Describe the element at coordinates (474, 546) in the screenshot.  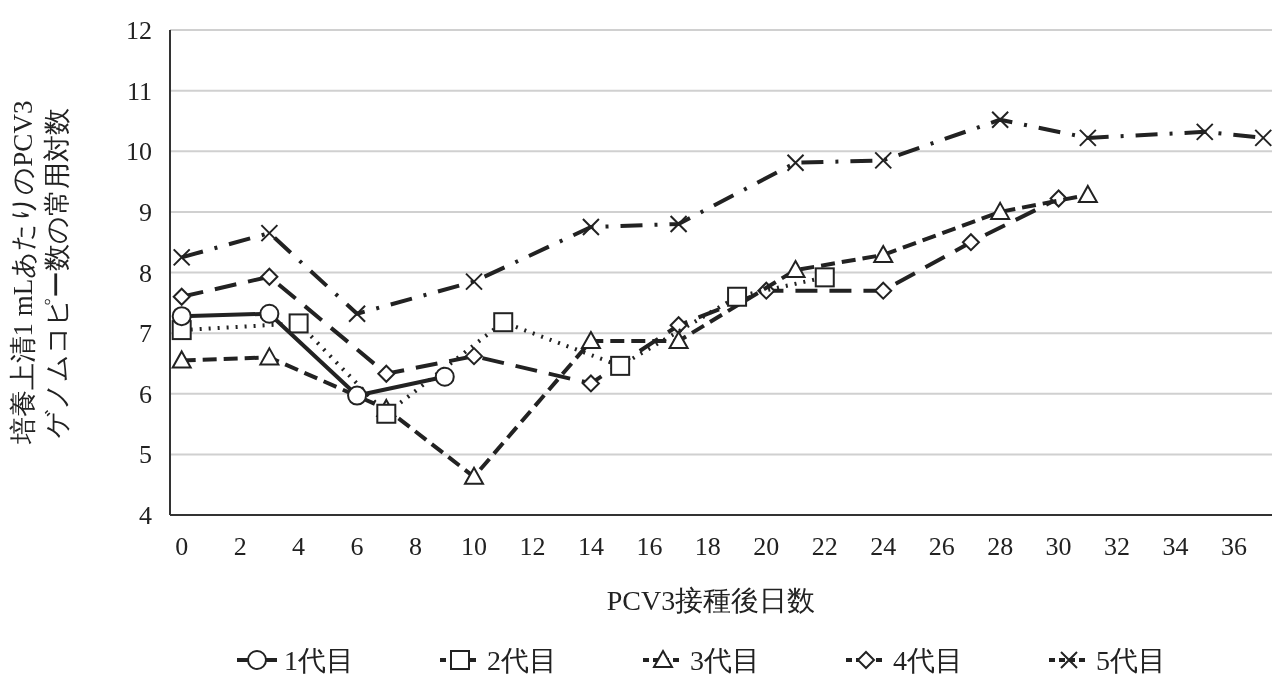
I see `x-tick-label: 10` at that location.